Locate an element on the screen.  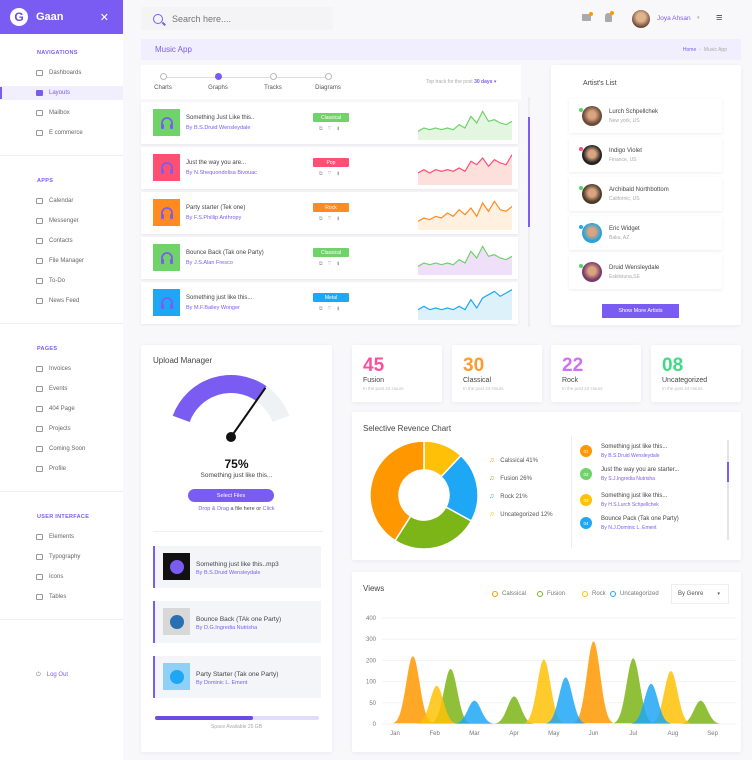
legend-calssical: Calssical is located at coordinates (509, 594).